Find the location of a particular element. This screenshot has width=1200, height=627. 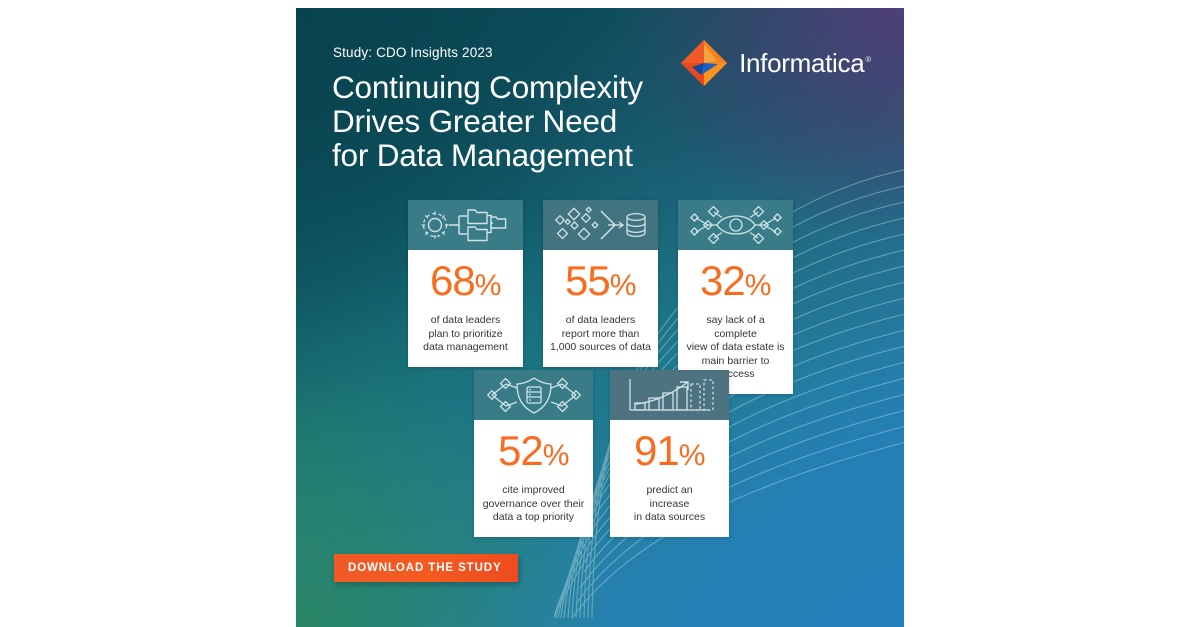

stat-value: 91% is located at coordinates (669, 453).